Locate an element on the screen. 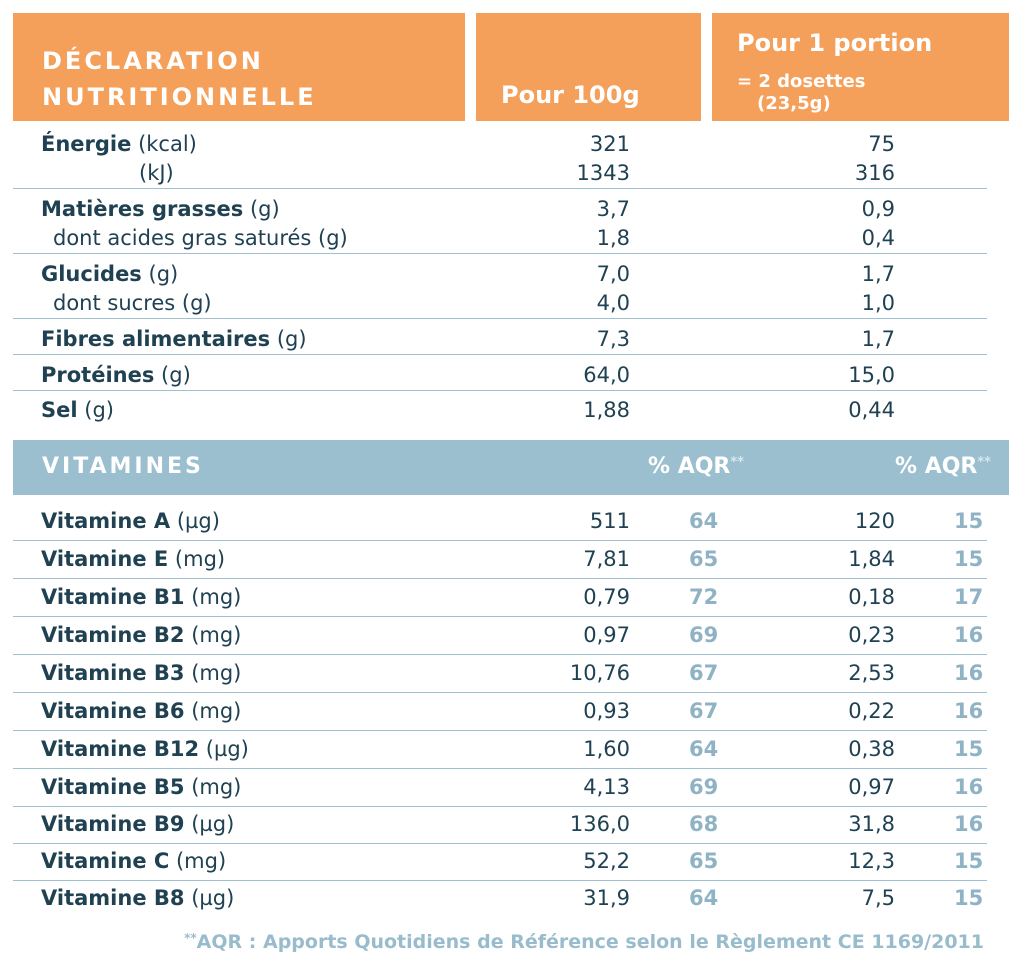 Image resolution: width=1024 pixels, height=978 pixels. energie-kcal-portion: 75 is located at coordinates (881, 144).